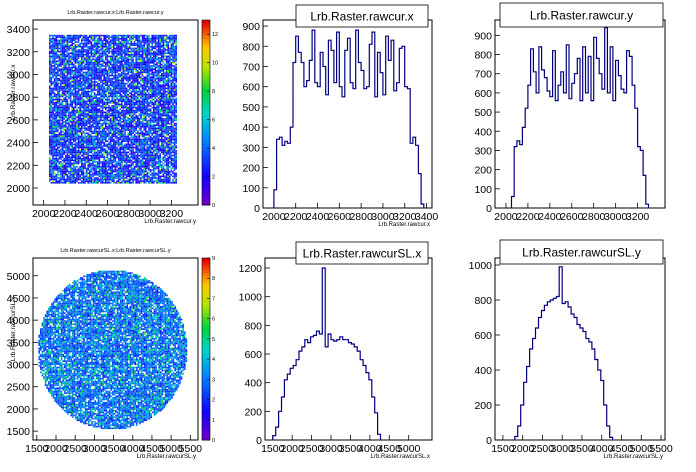  Describe the element at coordinates (215, 35) in the screenshot. I see `palette-tick-label: 12` at that location.